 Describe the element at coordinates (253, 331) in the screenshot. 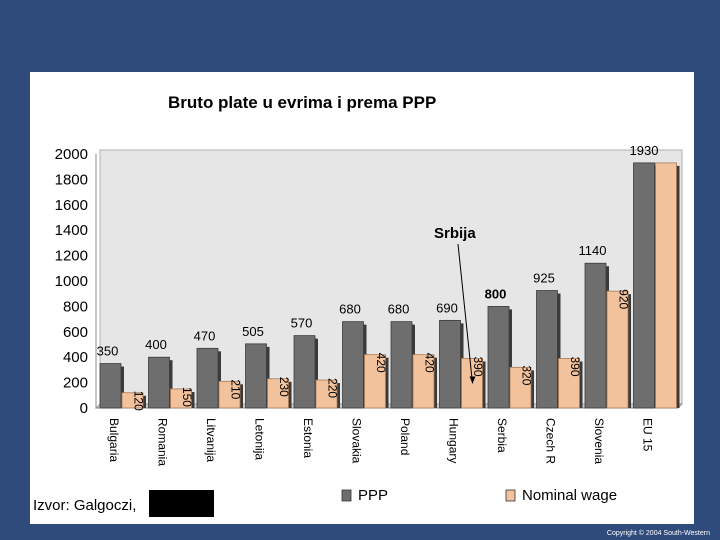

I see `data-label-ppp: 505` at that location.